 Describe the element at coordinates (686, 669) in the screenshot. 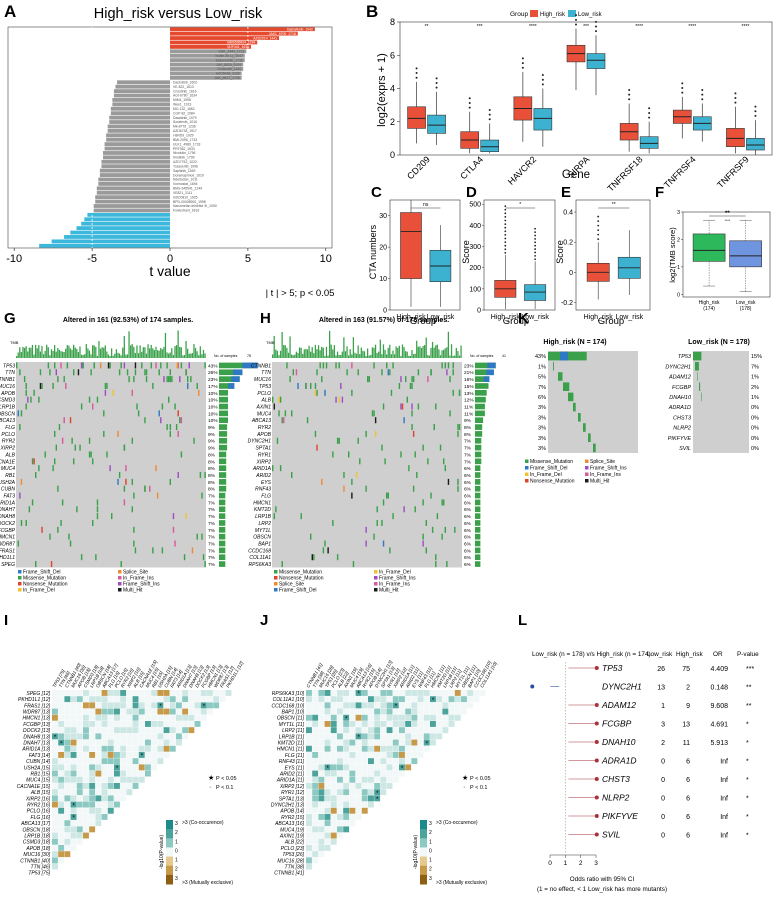

I see `panel-l-high-count: 75` at that location.